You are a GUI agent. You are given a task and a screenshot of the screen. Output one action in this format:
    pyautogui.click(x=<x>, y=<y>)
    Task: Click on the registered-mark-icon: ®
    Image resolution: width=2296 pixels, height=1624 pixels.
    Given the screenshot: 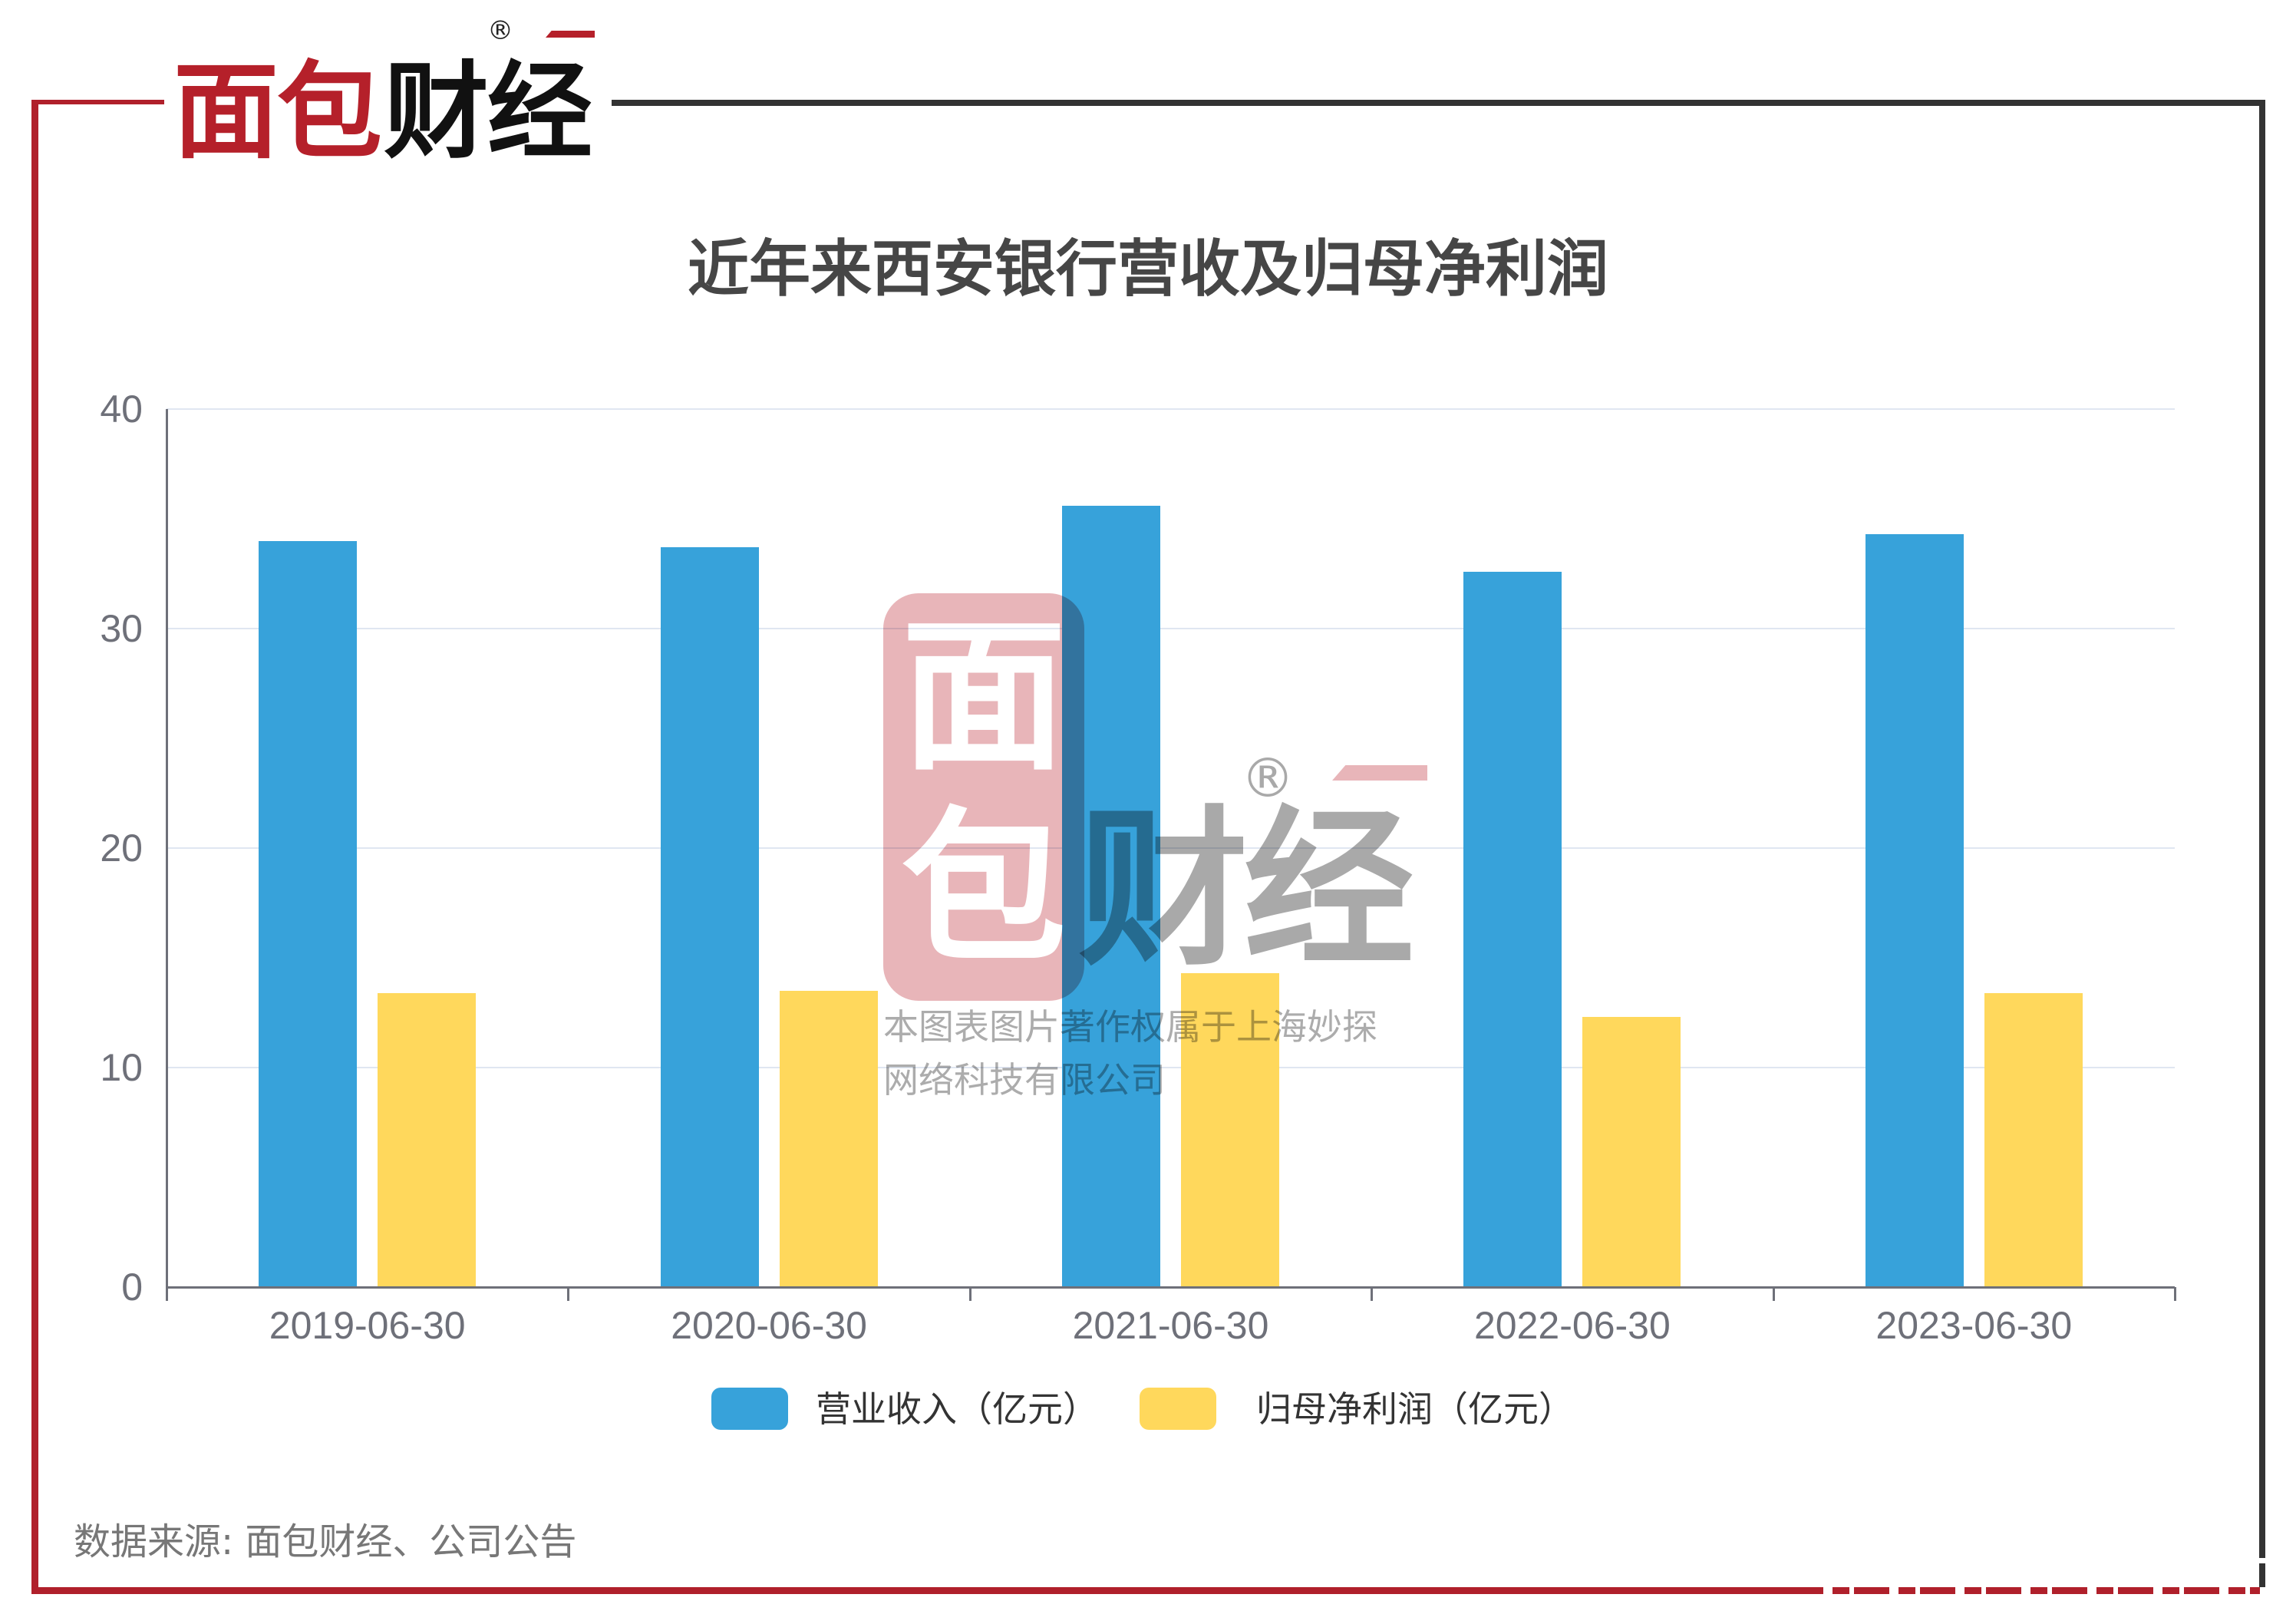 What is the action you would take?
    pyautogui.click(x=500, y=30)
    